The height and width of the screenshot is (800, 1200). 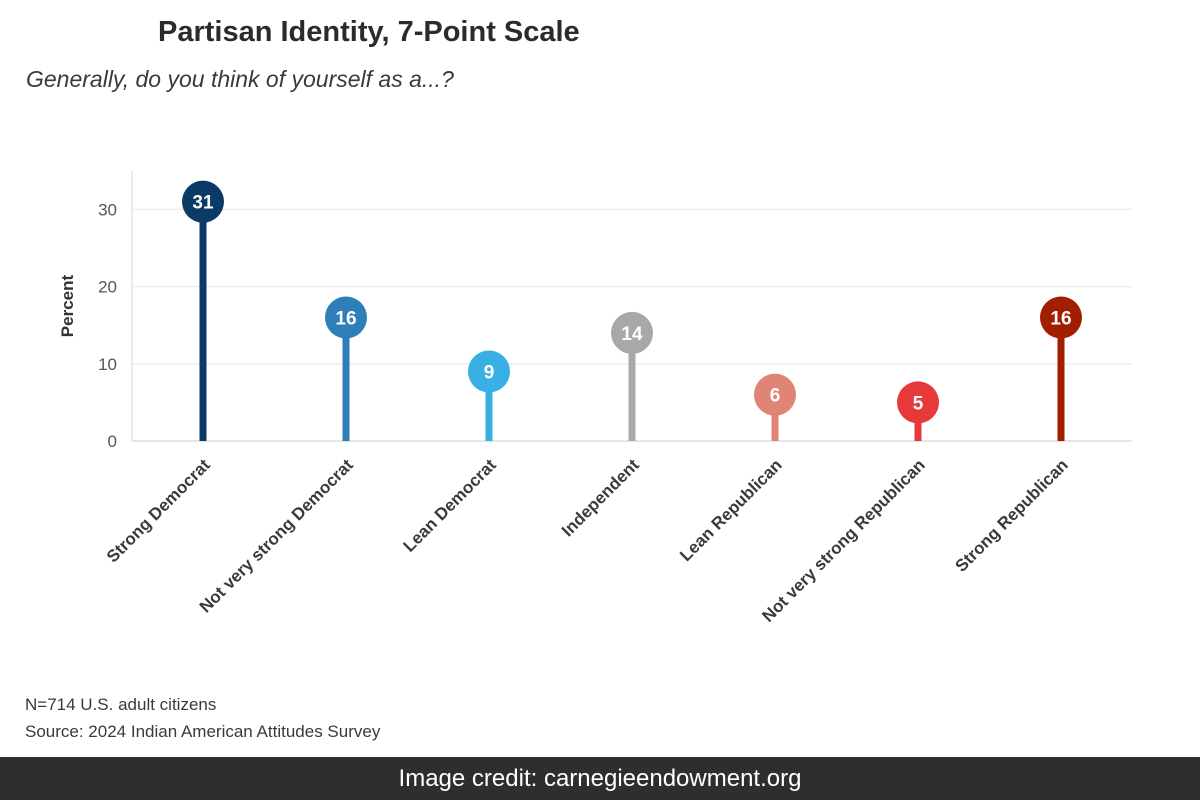 What do you see at coordinates (121, 704) in the screenshot?
I see `sample-note: N=714 U.S. adult citizens` at bounding box center [121, 704].